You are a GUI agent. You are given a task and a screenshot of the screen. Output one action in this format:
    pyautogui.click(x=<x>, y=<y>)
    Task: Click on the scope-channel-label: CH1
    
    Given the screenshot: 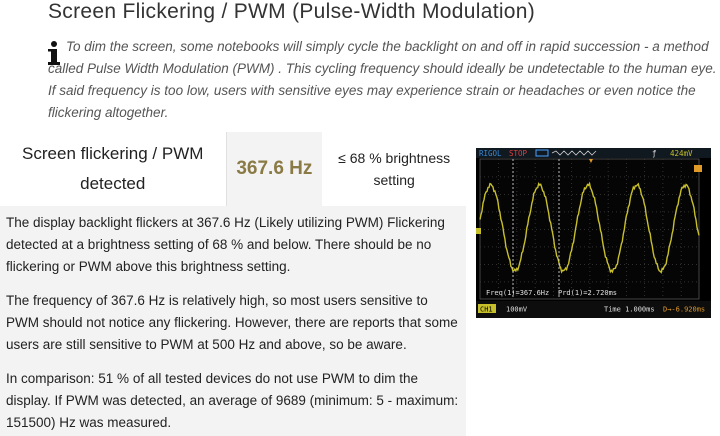 What is the action you would take?
    pyautogui.click(x=486, y=310)
    